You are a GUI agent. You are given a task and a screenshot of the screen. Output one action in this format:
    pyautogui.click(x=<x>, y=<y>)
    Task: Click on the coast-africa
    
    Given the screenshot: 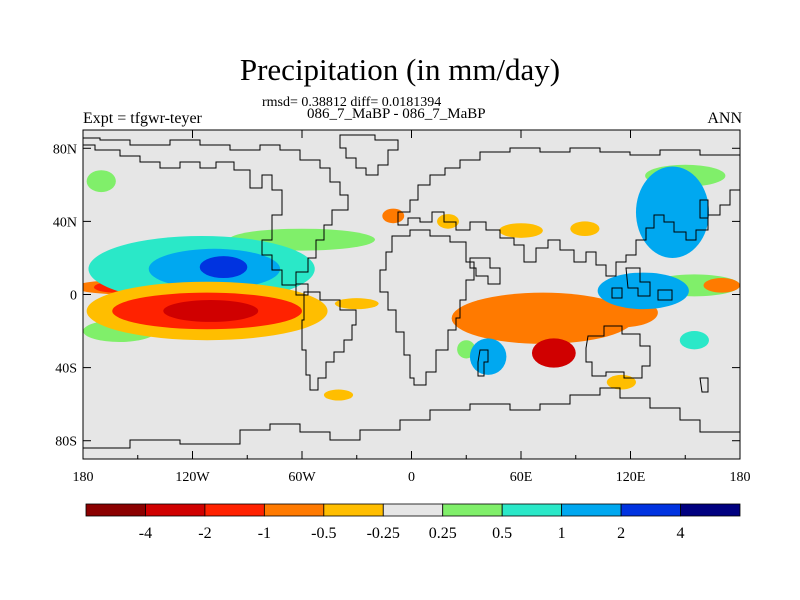 What is the action you would take?
    pyautogui.click(x=427, y=307)
    